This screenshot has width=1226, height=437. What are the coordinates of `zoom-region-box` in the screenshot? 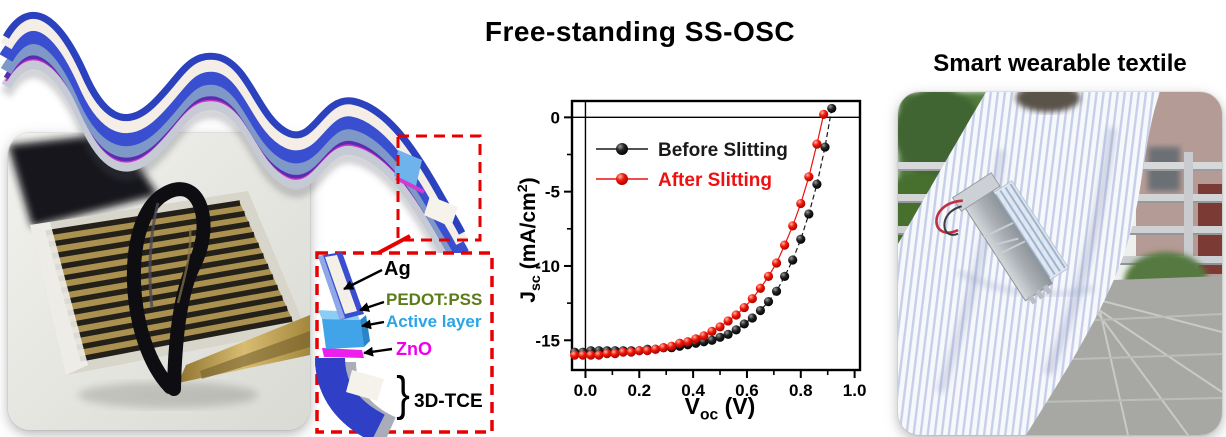 It's located at (439, 188).